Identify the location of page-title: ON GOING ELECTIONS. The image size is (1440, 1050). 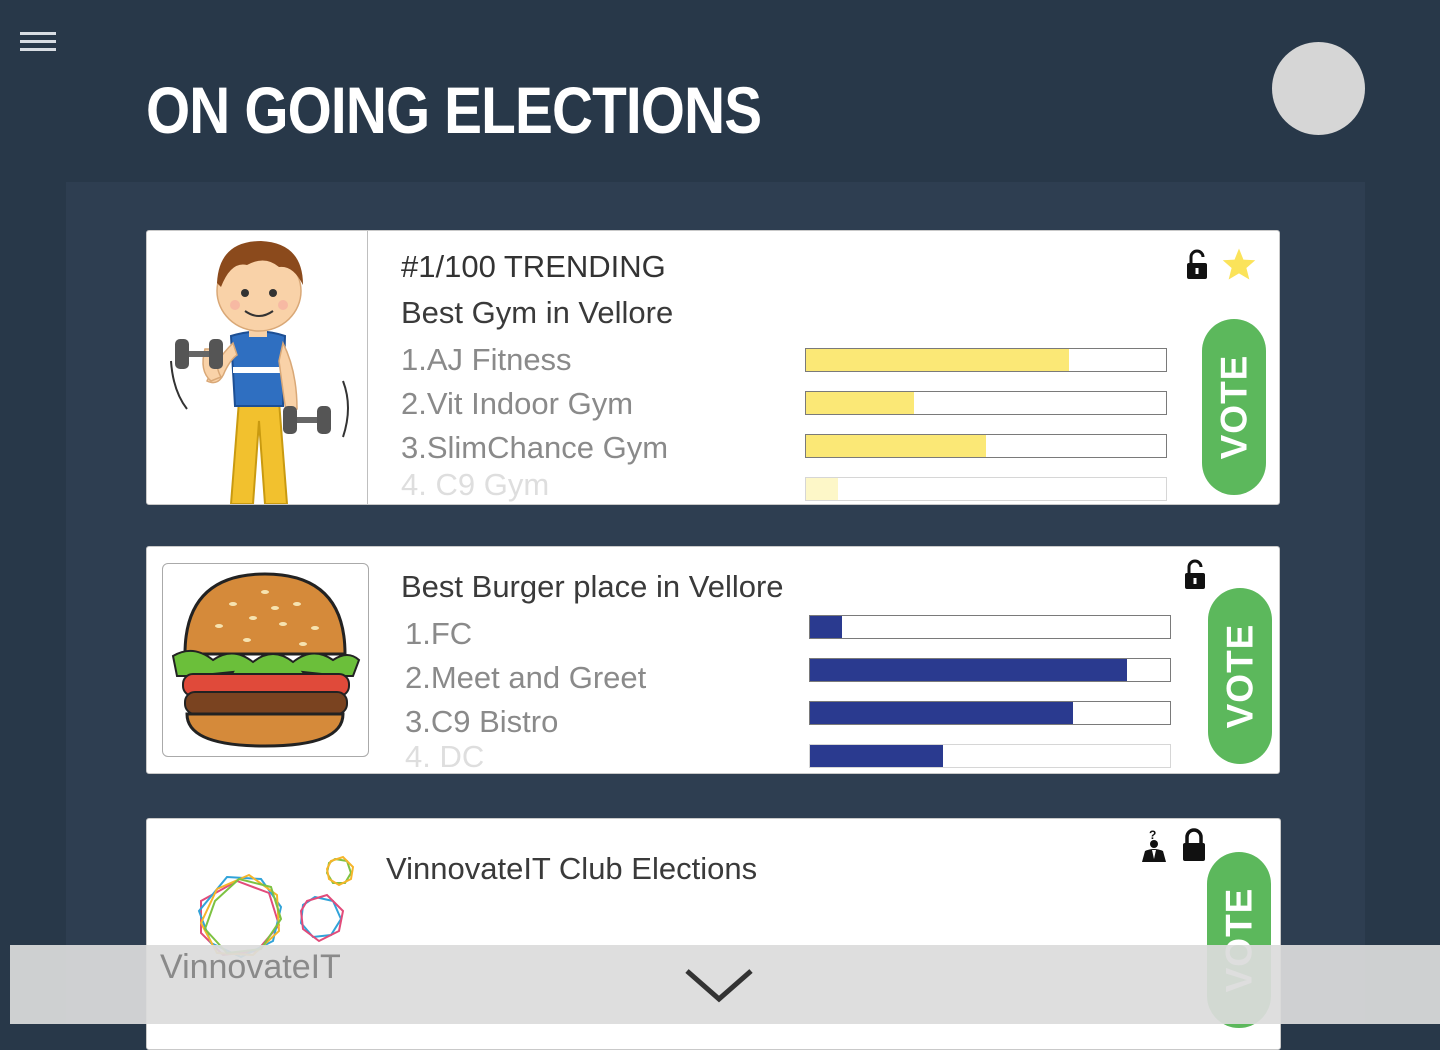
(454, 110).